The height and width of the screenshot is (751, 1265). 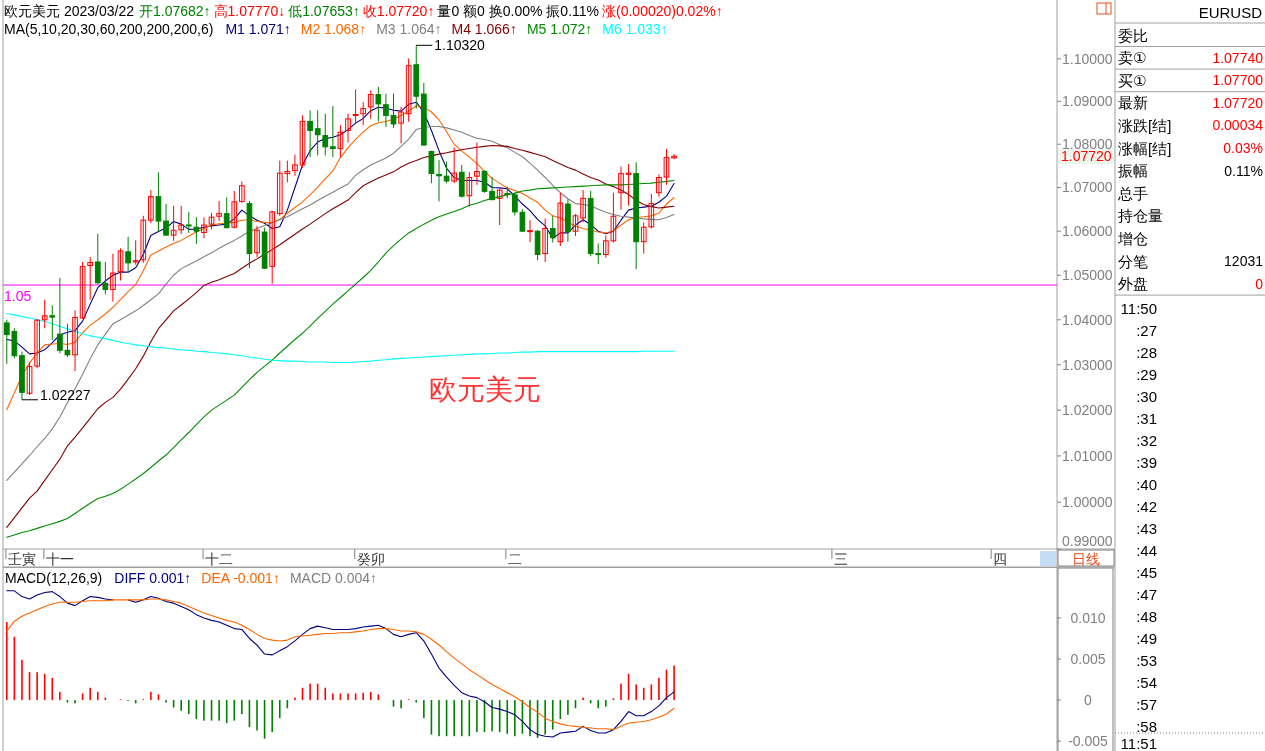 What do you see at coordinates (1146, 661) in the screenshot?
I see `text: :53` at bounding box center [1146, 661].